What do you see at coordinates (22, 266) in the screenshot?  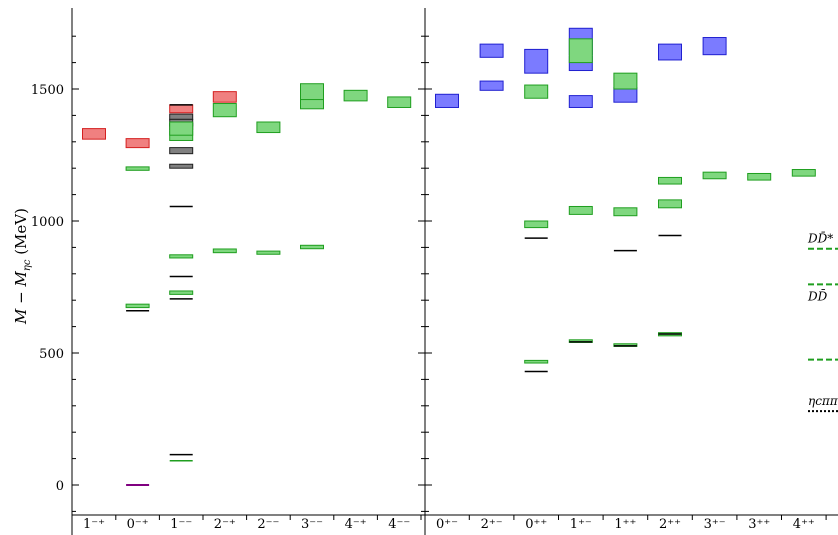 I see `y-axis-label: M − Mηc (MeV)` at bounding box center [22, 266].